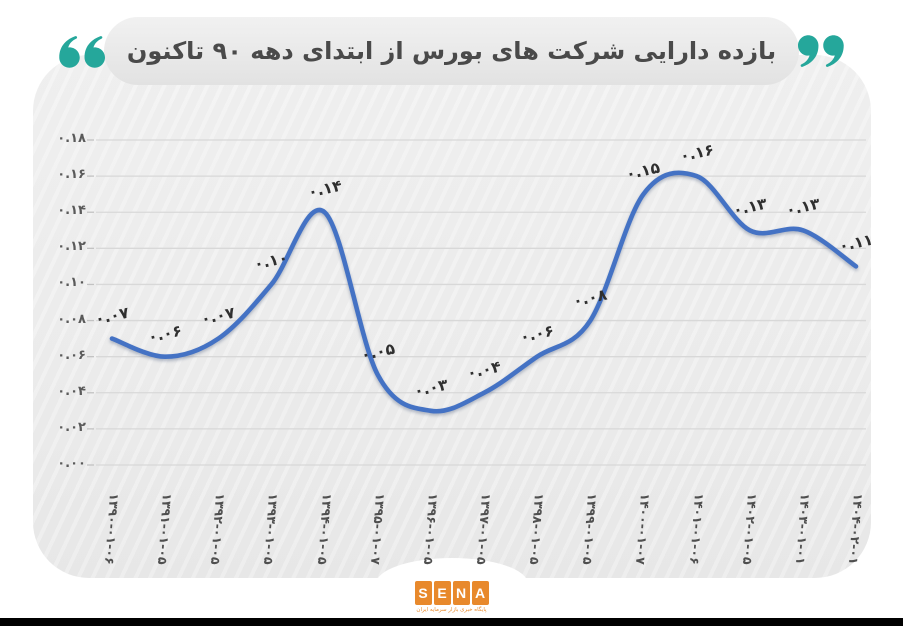 Image resolution: width=903 pixels, height=626 pixels. What do you see at coordinates (451, 575) in the screenshot?
I see `logo-notch` at bounding box center [451, 575].